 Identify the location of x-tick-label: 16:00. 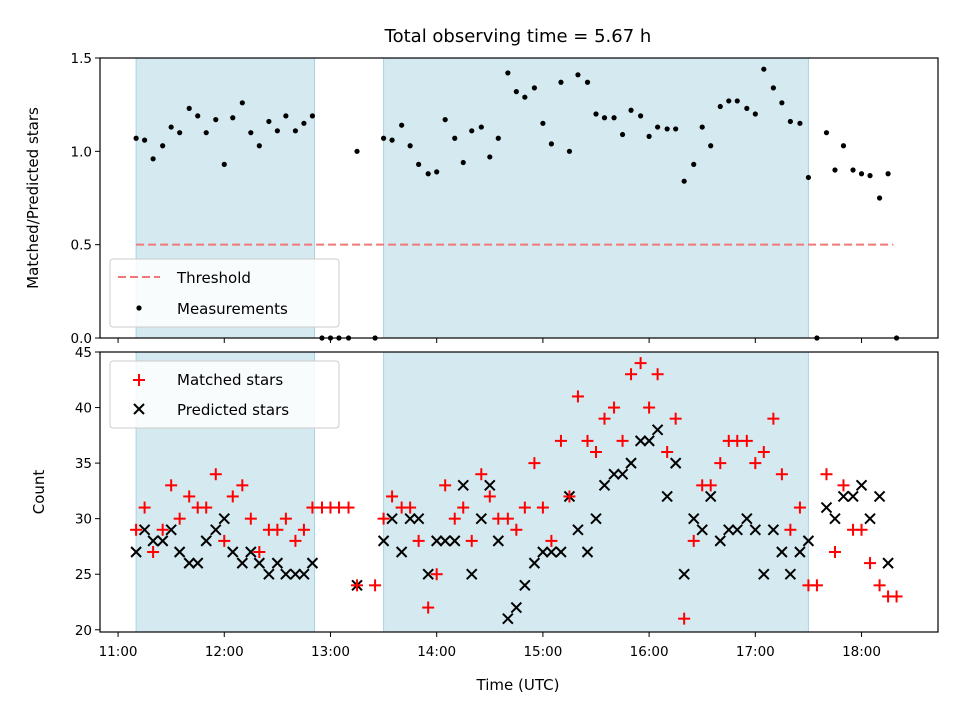
(649, 652).